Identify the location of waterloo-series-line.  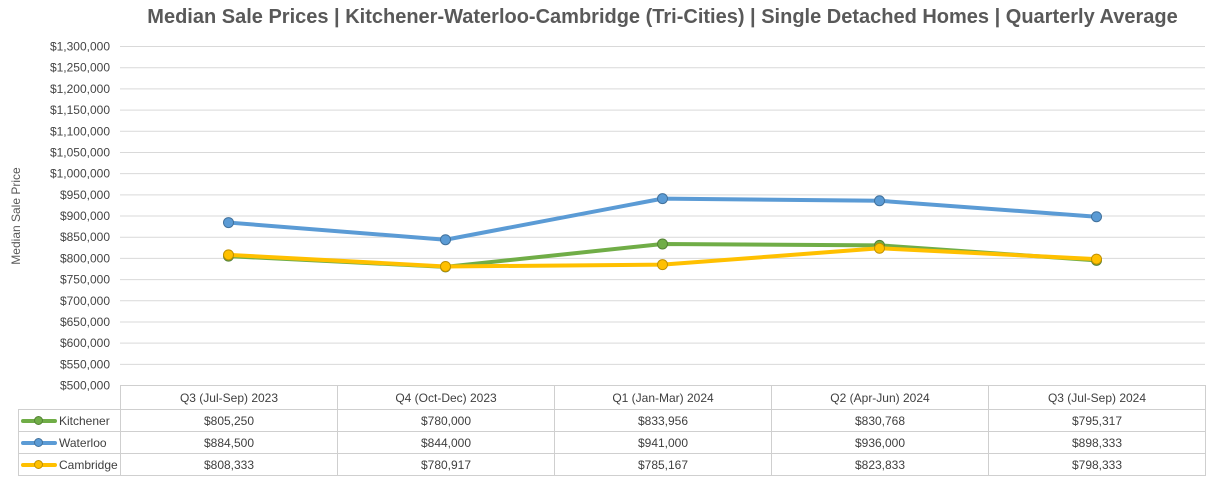
(662, 219).